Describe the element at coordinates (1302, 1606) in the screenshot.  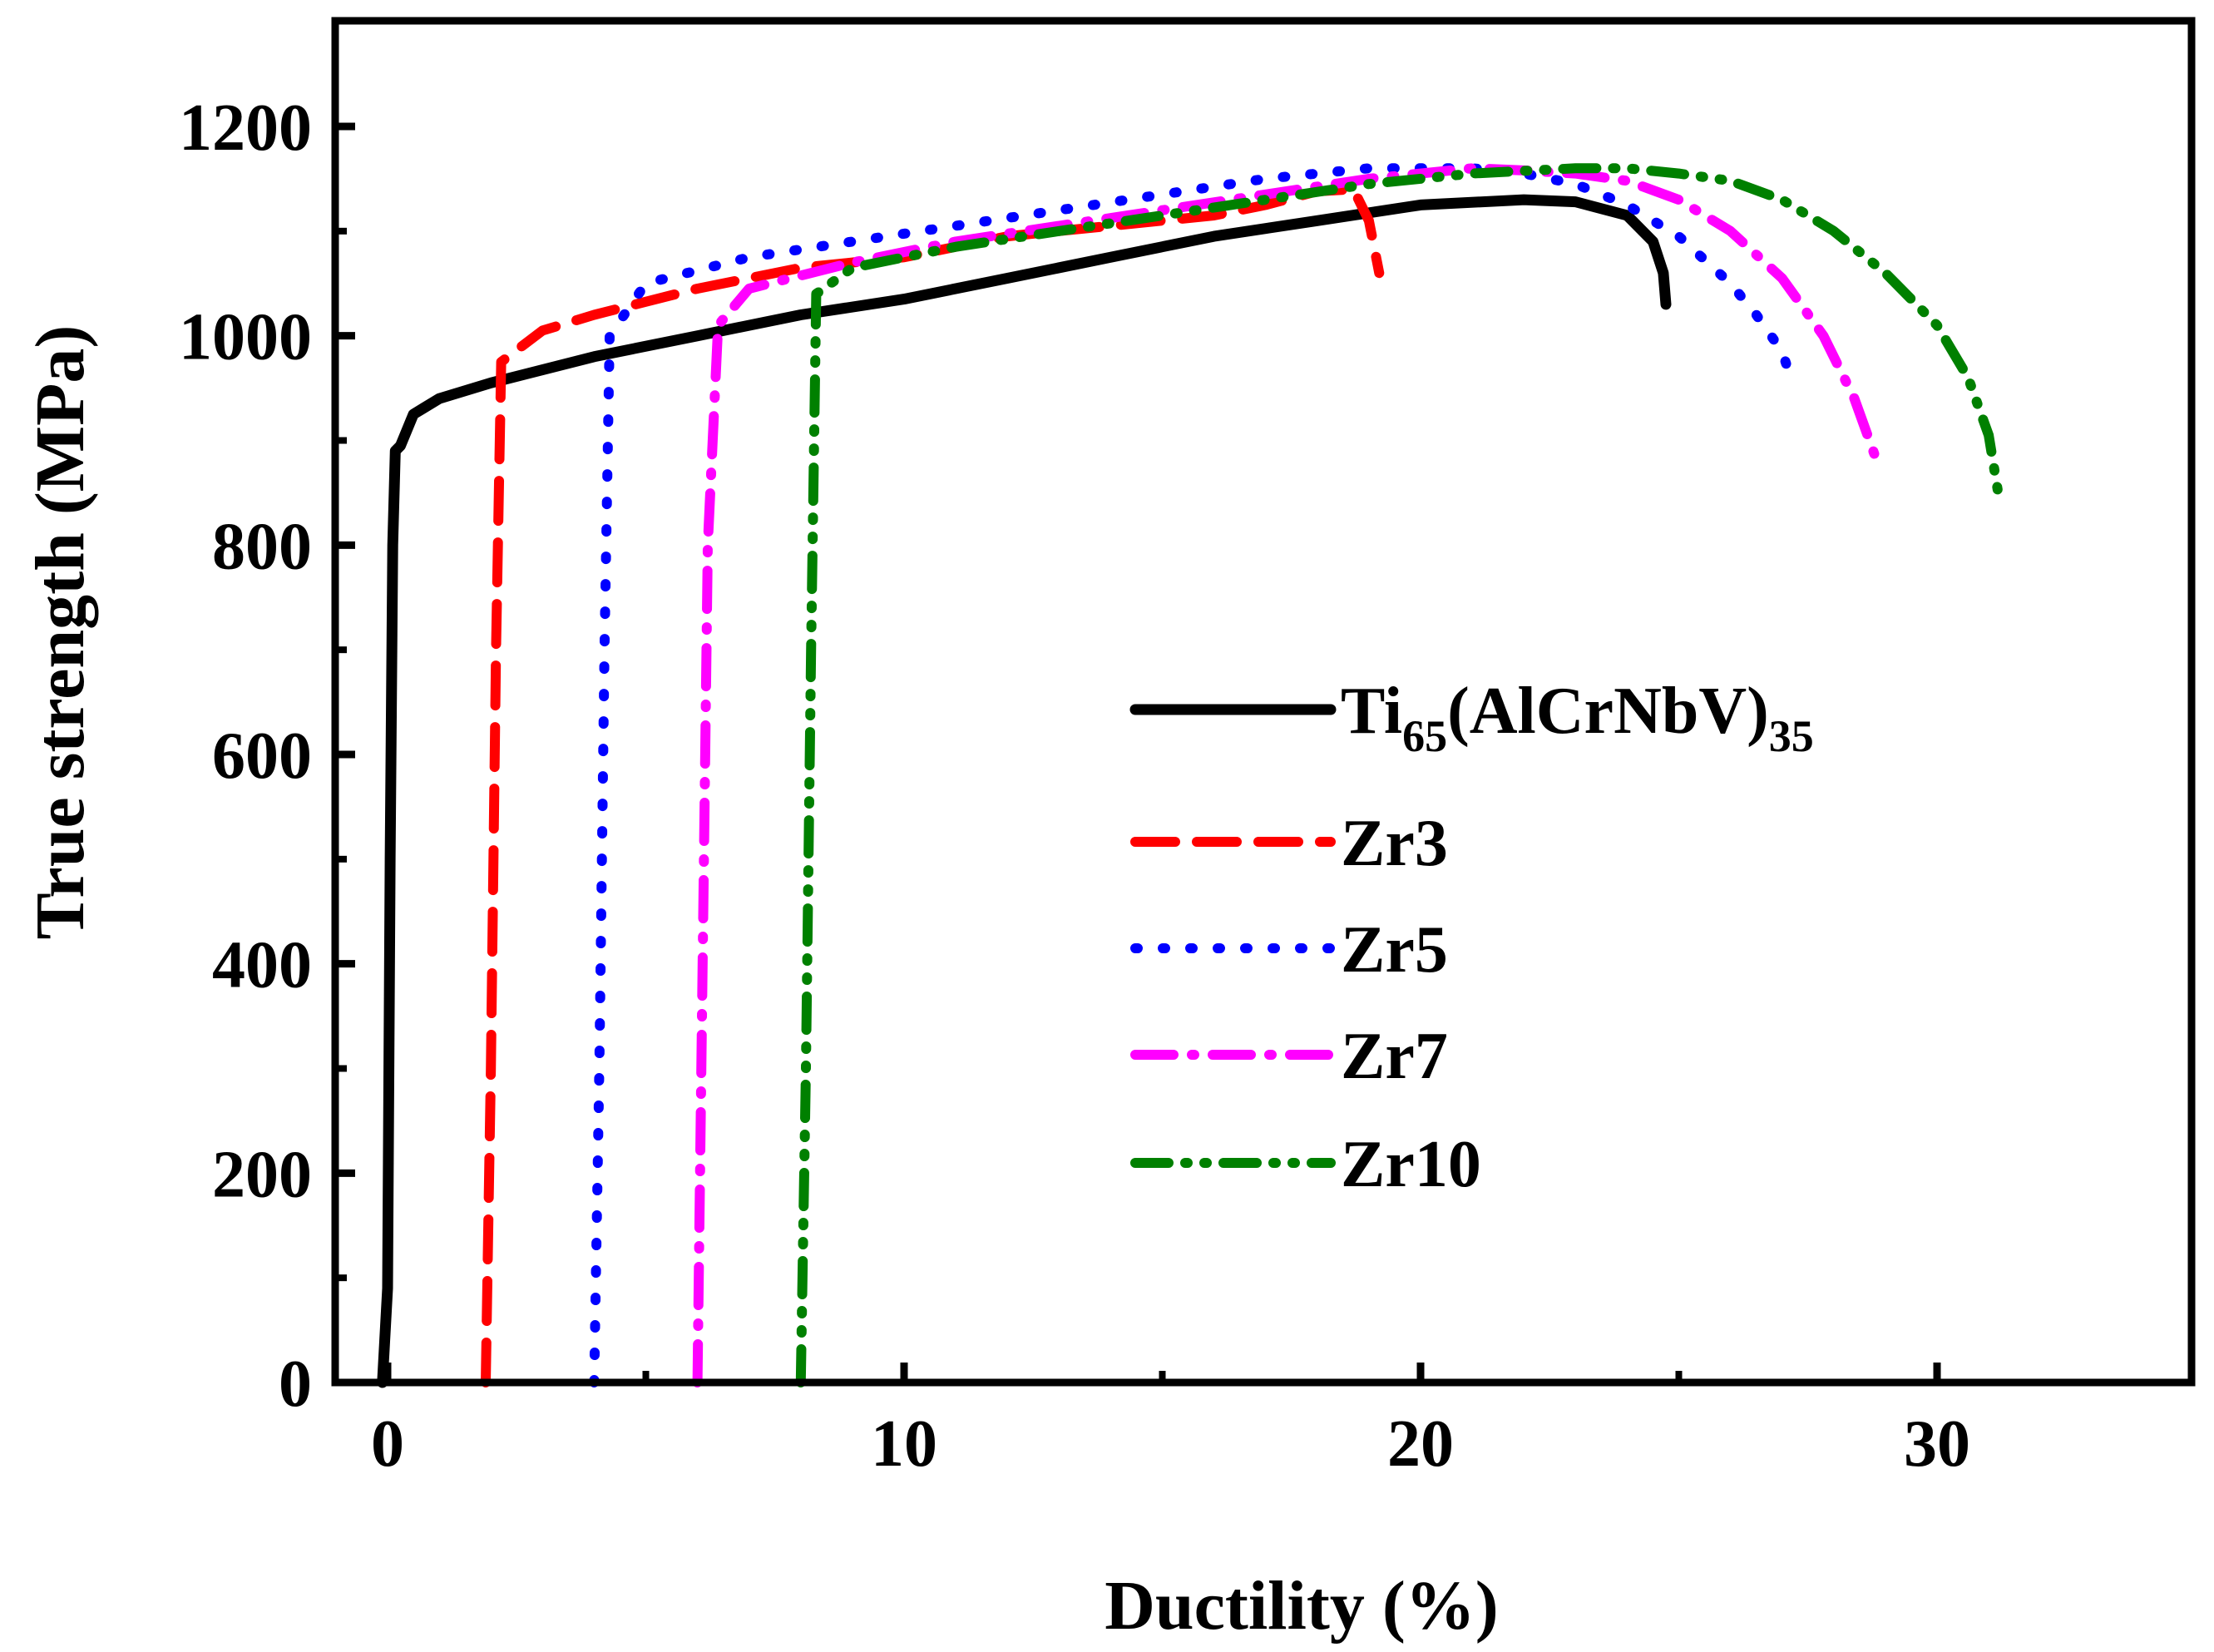
I see `x-axis-label: Ductility (%)` at that location.